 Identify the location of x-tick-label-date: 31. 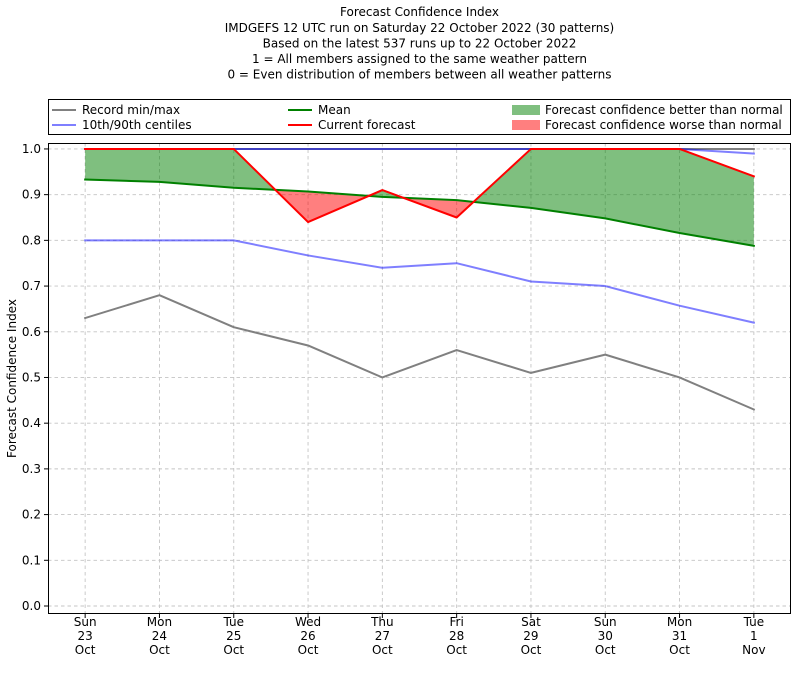
(679, 636).